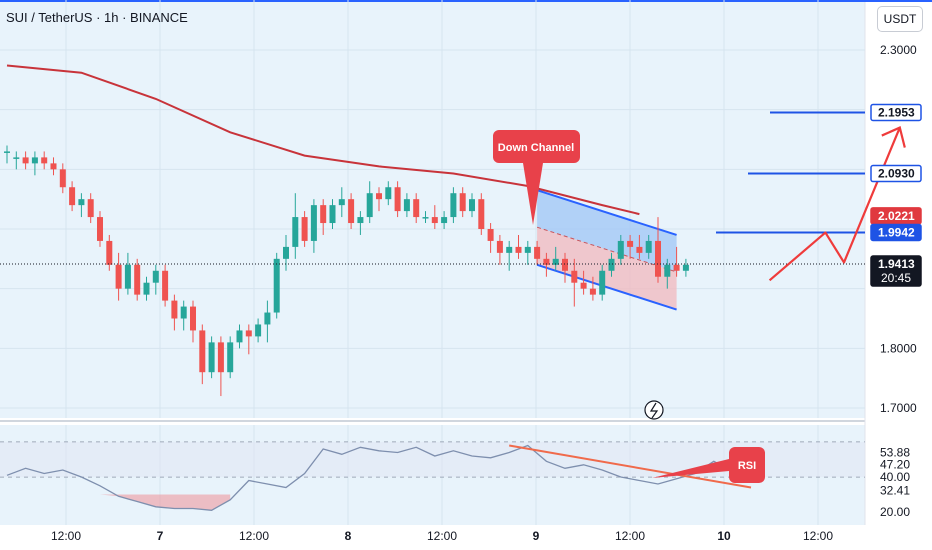 The height and width of the screenshot is (550, 932). I want to click on price-tick-label: 2.3000, so click(898, 50).